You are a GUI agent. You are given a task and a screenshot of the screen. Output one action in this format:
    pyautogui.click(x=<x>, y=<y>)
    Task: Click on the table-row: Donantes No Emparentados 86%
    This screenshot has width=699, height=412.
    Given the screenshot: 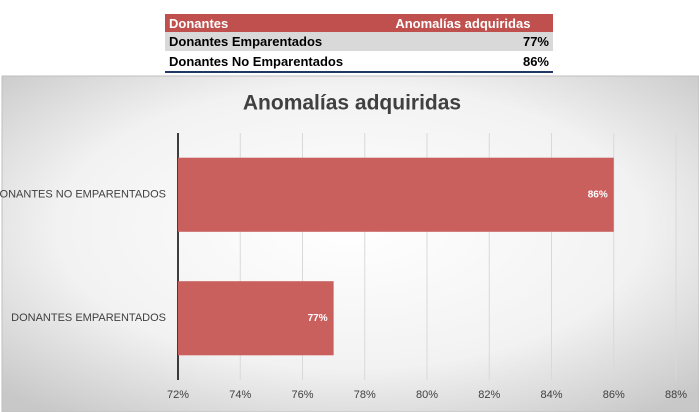 What is the action you would take?
    pyautogui.click(x=359, y=62)
    